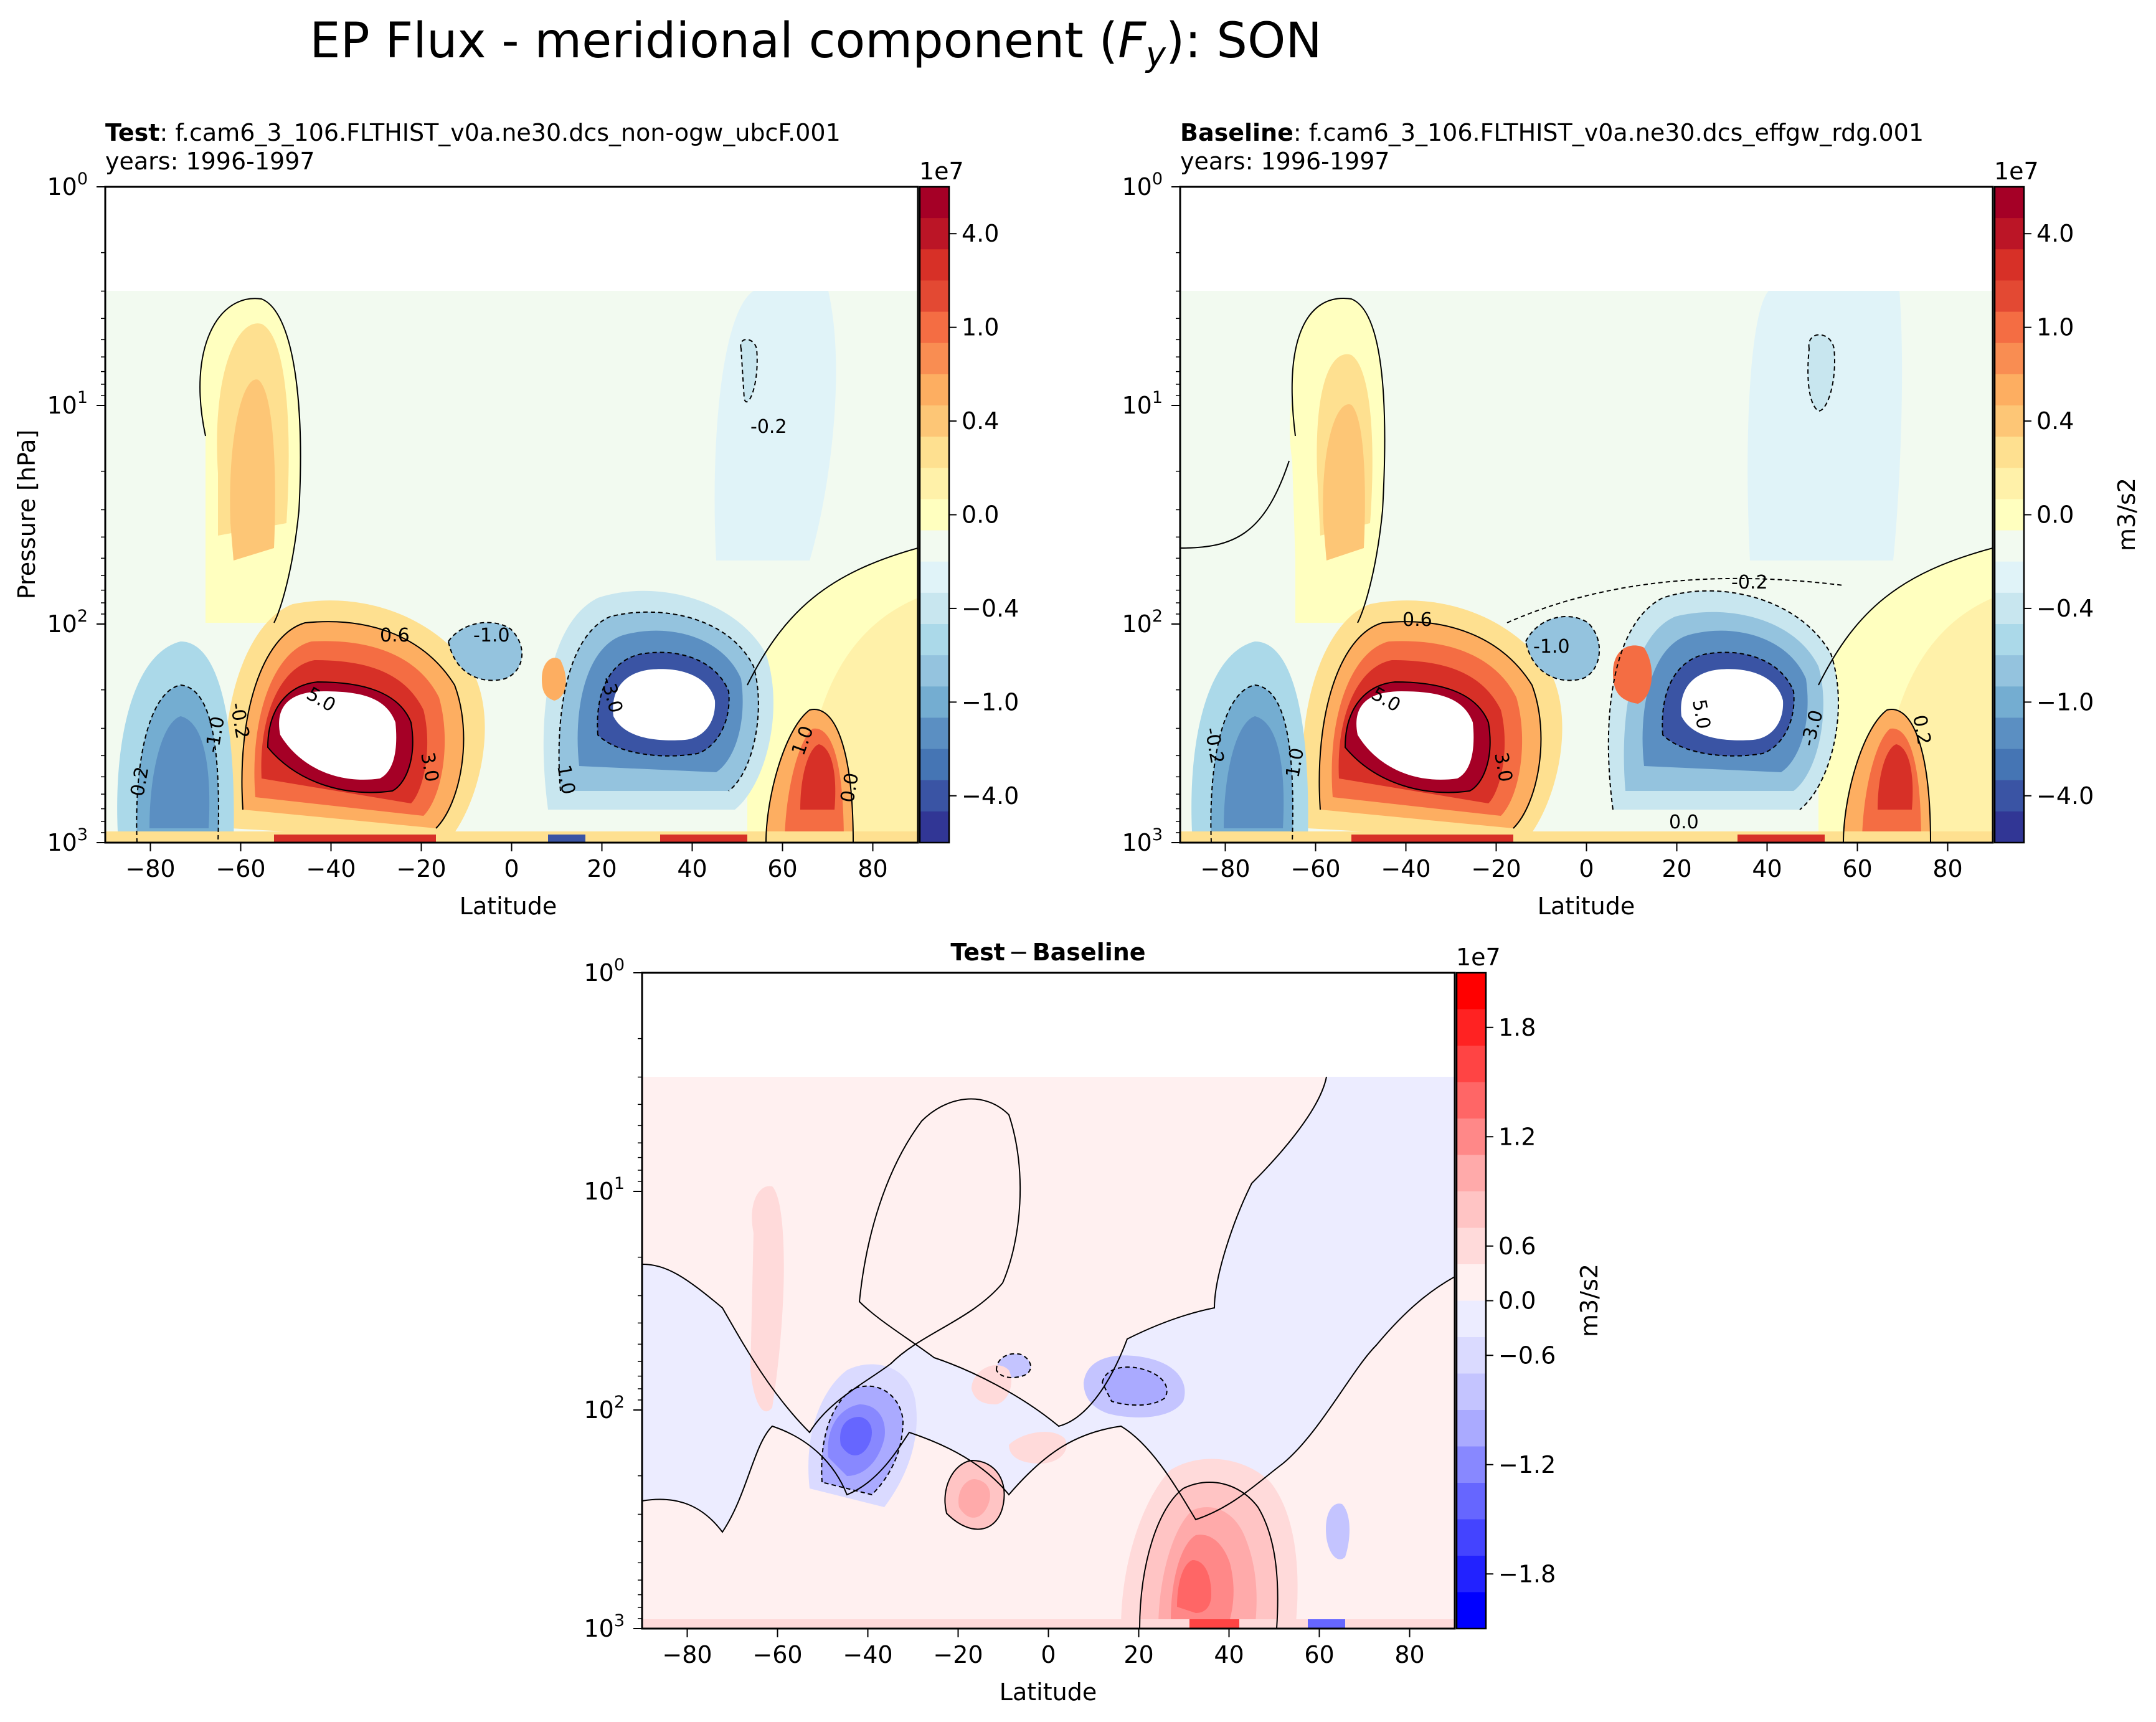 The height and width of the screenshot is (1722, 2156). I want to click on difference-x-axis: −80 −60 −40 −20 0 20 40 60 80, so click(1043, 1649).